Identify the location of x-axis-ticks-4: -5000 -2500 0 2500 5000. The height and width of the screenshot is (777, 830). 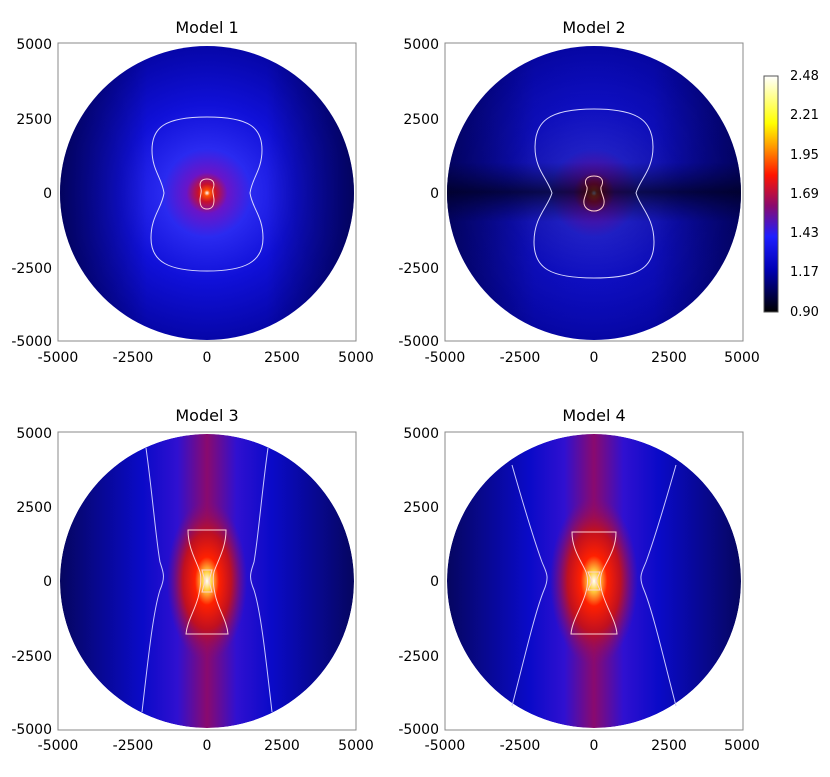
(592, 746).